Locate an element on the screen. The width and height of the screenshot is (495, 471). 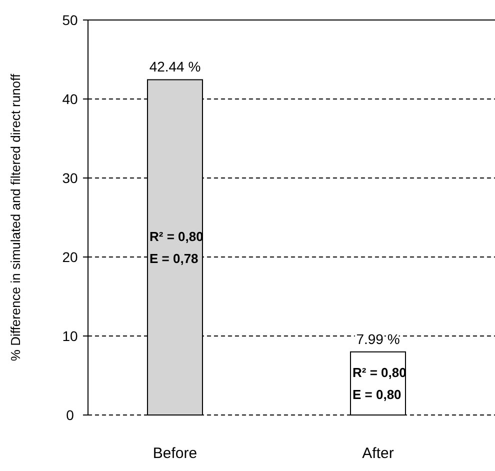
x-tick-label: After is located at coordinates (378, 453).